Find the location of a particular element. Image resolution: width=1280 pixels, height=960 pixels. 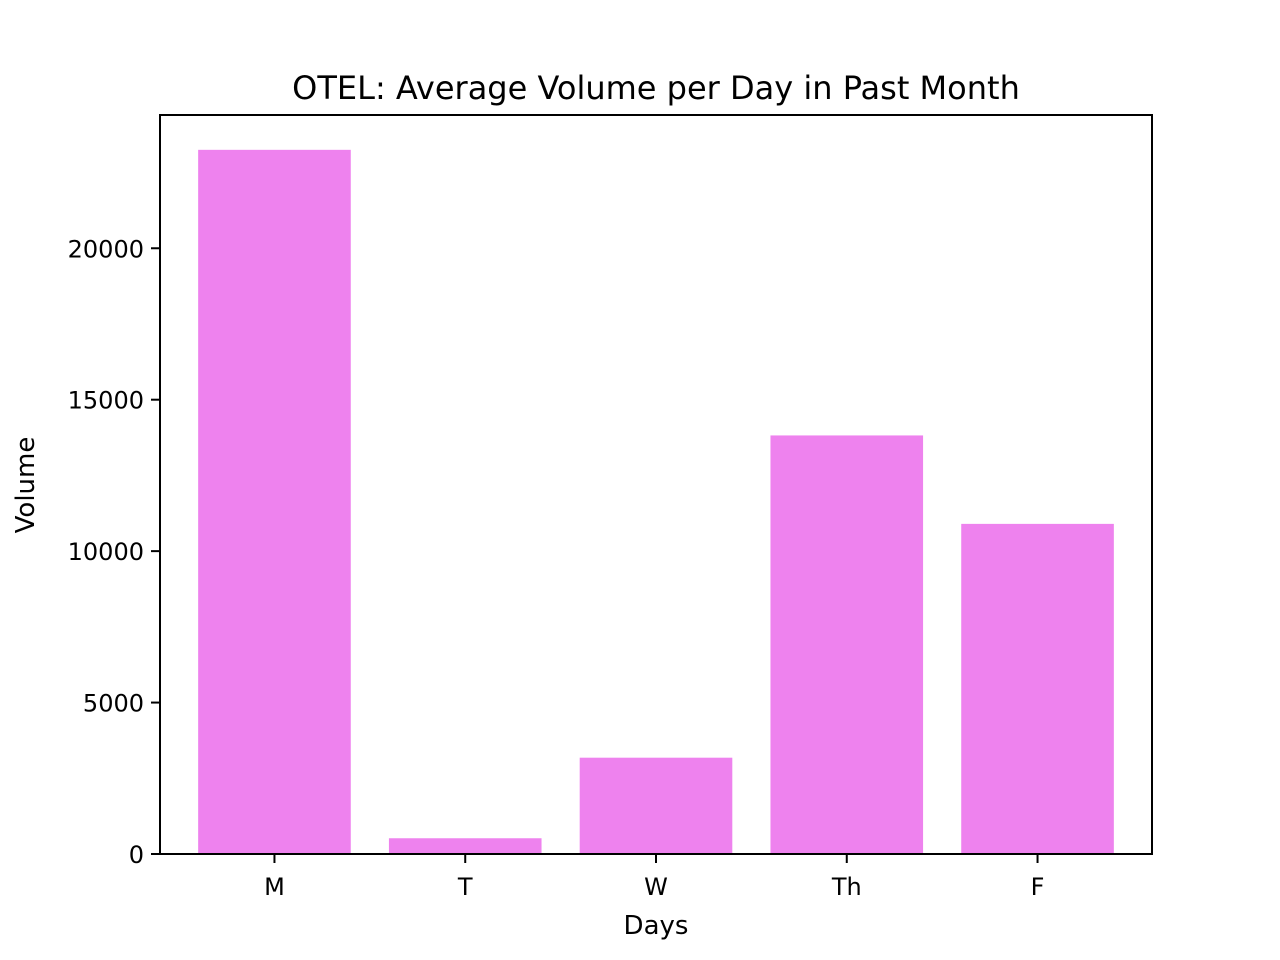

y-tick-label: 5000 is located at coordinates (113, 704).